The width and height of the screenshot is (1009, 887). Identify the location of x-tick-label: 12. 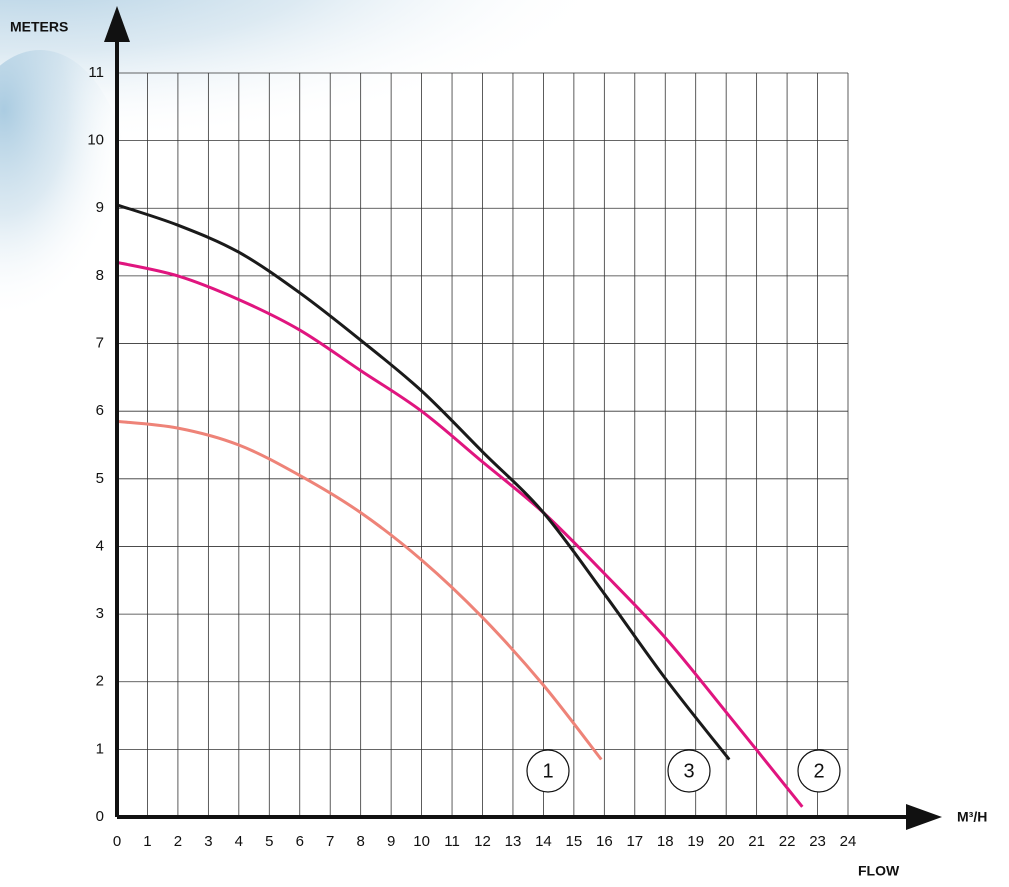
(482, 841).